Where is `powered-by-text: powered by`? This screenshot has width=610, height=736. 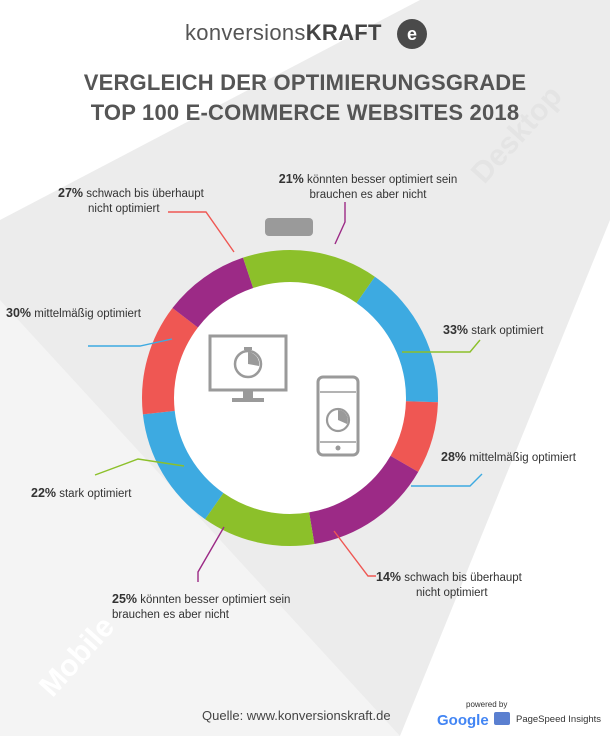
powered-by-text: powered by is located at coordinates (487, 704).